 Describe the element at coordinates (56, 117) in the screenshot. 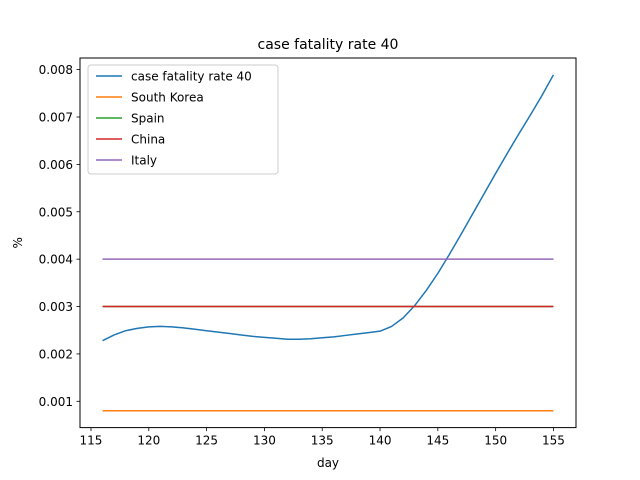

I see `y-tick-label: 0.007` at that location.